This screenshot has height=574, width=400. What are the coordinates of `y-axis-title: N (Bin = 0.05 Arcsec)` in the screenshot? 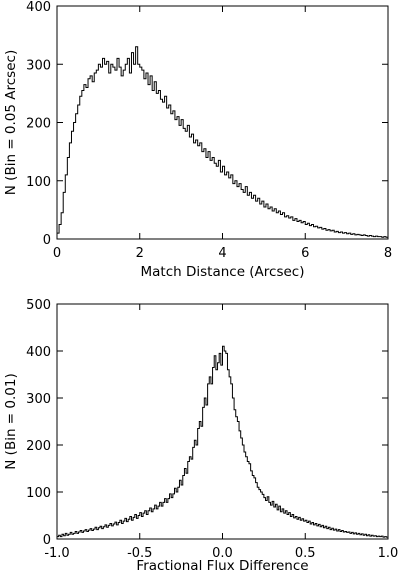 It's located at (11, 122).